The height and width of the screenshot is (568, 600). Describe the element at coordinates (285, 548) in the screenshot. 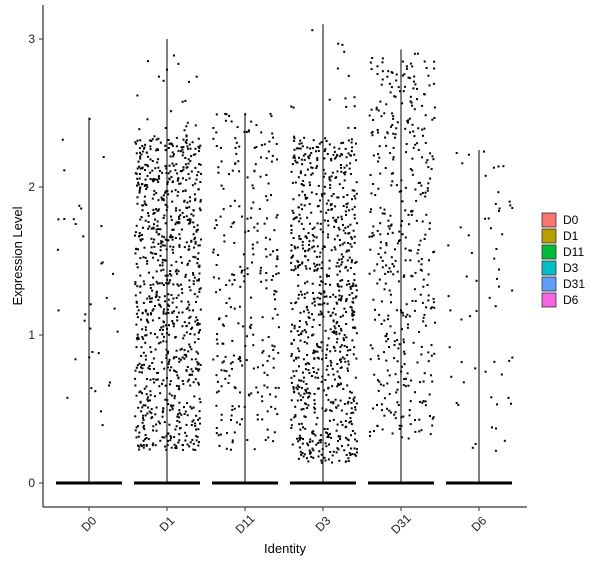

I see `x-axis-title: Identity` at that location.